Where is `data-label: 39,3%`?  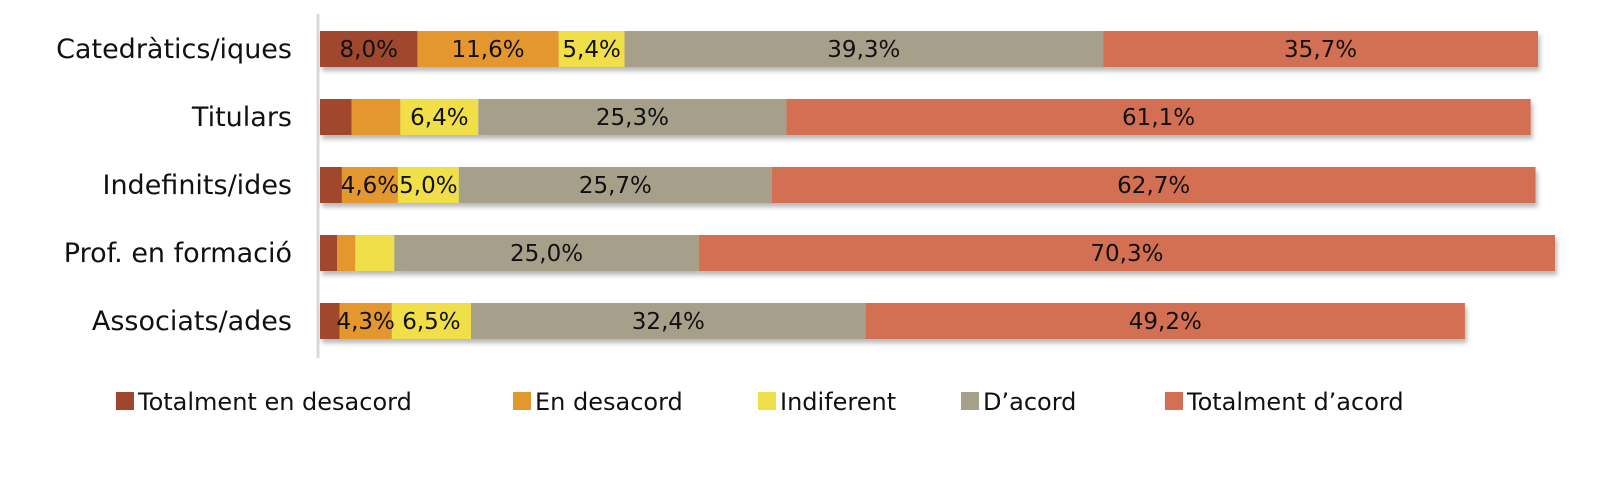
data-label: 39,3% is located at coordinates (863, 50).